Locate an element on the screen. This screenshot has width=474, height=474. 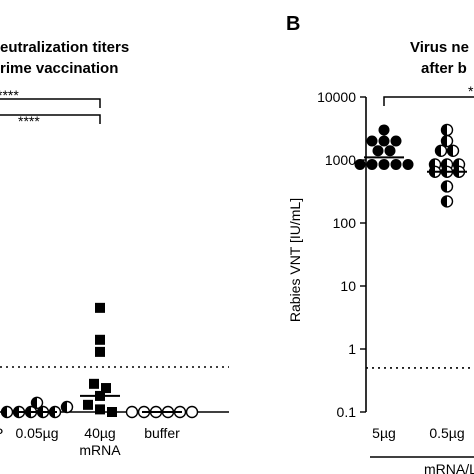
panel-a-edge-label: P is located at coordinates (1, 433).